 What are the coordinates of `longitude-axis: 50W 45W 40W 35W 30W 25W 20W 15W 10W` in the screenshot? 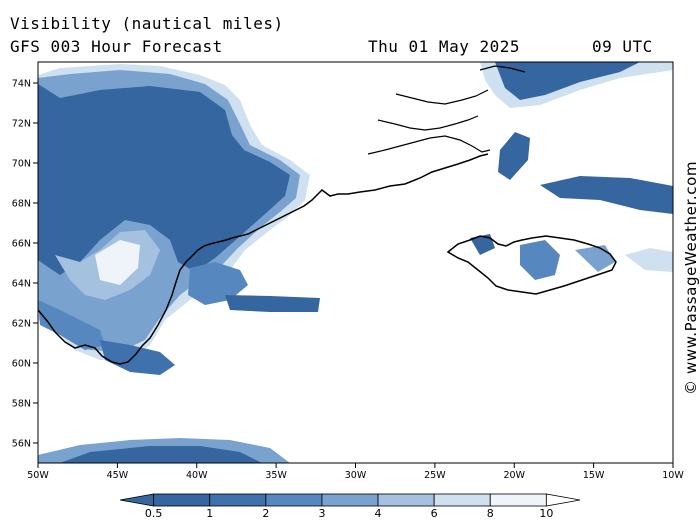 It's located at (355, 472).